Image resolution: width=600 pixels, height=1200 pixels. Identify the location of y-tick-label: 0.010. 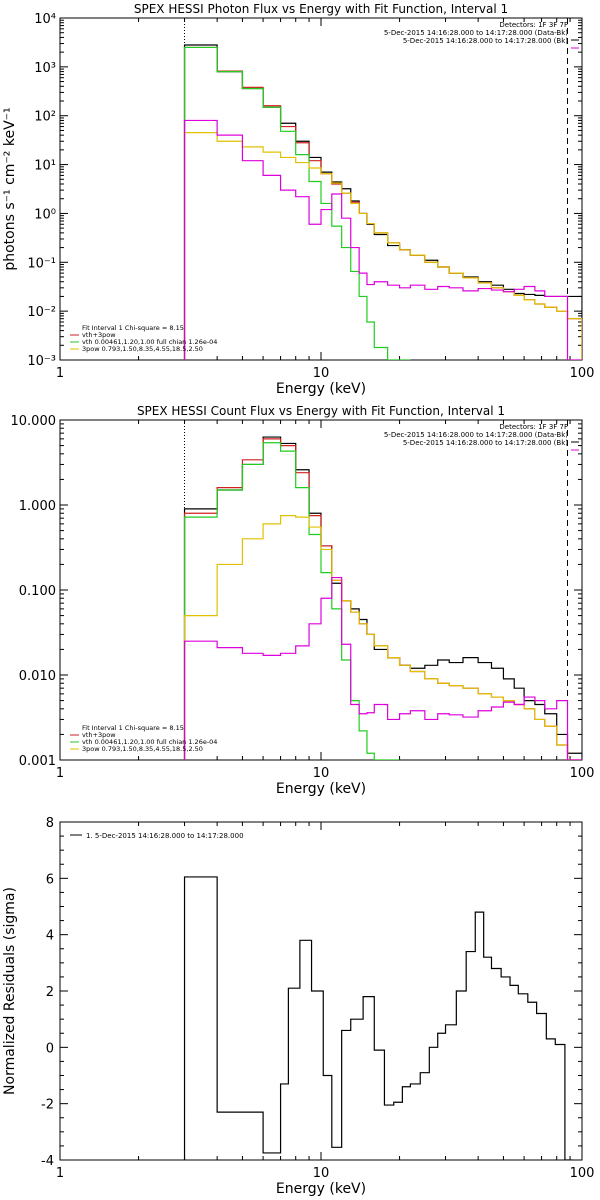
(37, 676).